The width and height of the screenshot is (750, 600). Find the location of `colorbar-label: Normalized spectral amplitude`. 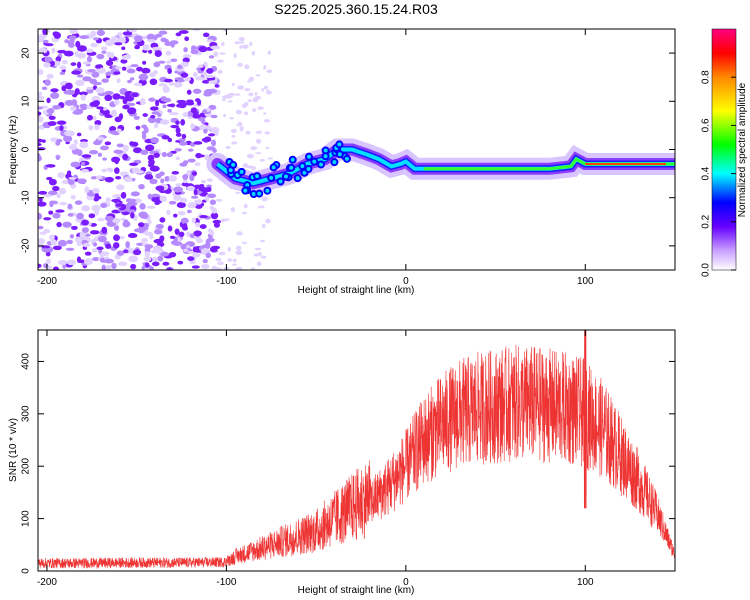

colorbar-label: Normalized spectral amplitude is located at coordinates (742, 149).